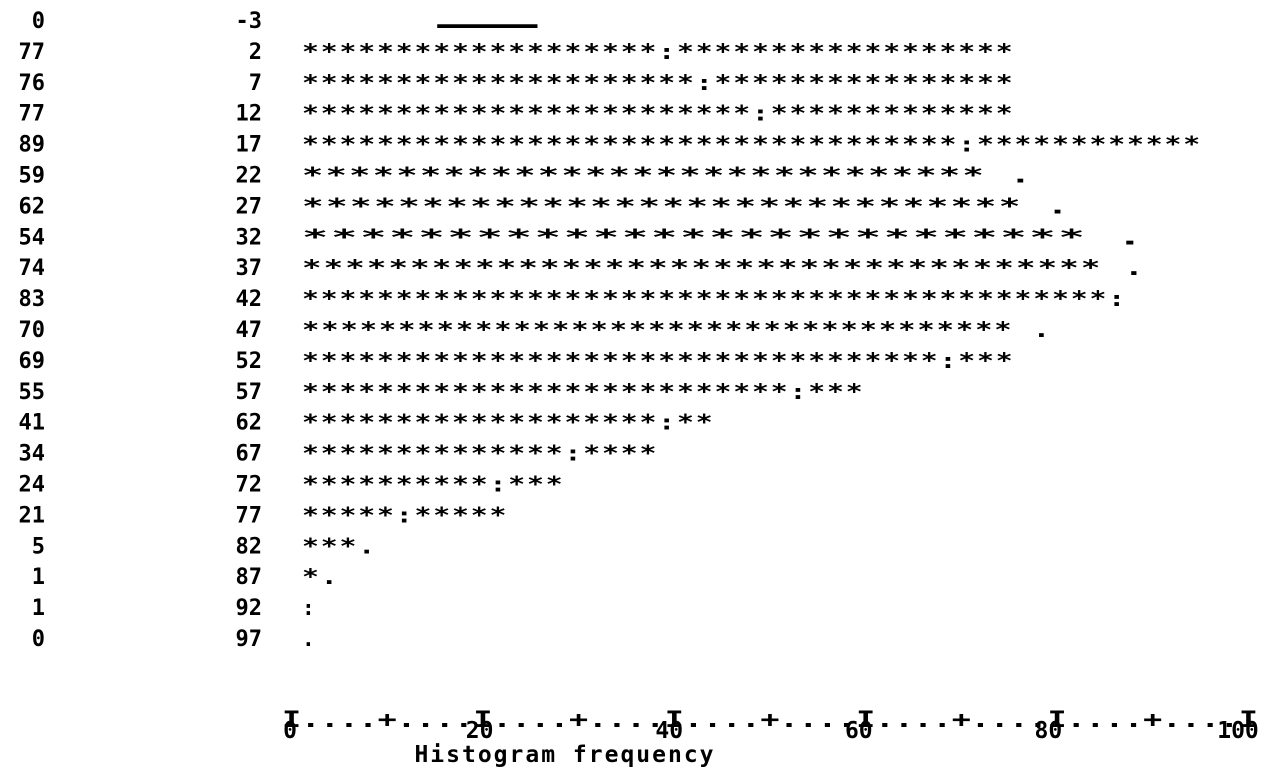 The height and width of the screenshot is (767, 1262). Describe the element at coordinates (32, 268) in the screenshot. I see `frequency-label: 74` at that location.